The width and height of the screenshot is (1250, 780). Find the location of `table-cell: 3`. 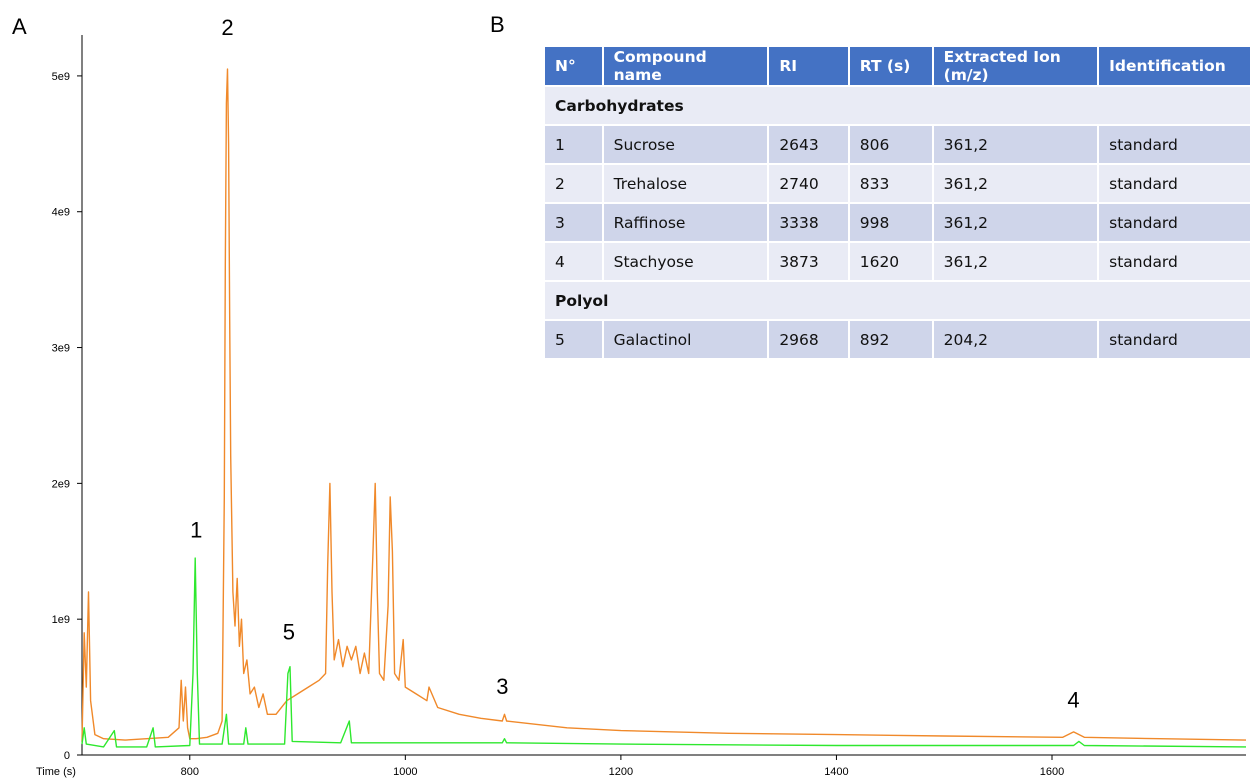

table-cell: 3 is located at coordinates (574, 222).